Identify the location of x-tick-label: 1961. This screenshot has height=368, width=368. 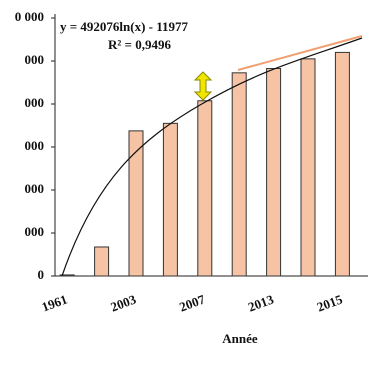
(55, 303).